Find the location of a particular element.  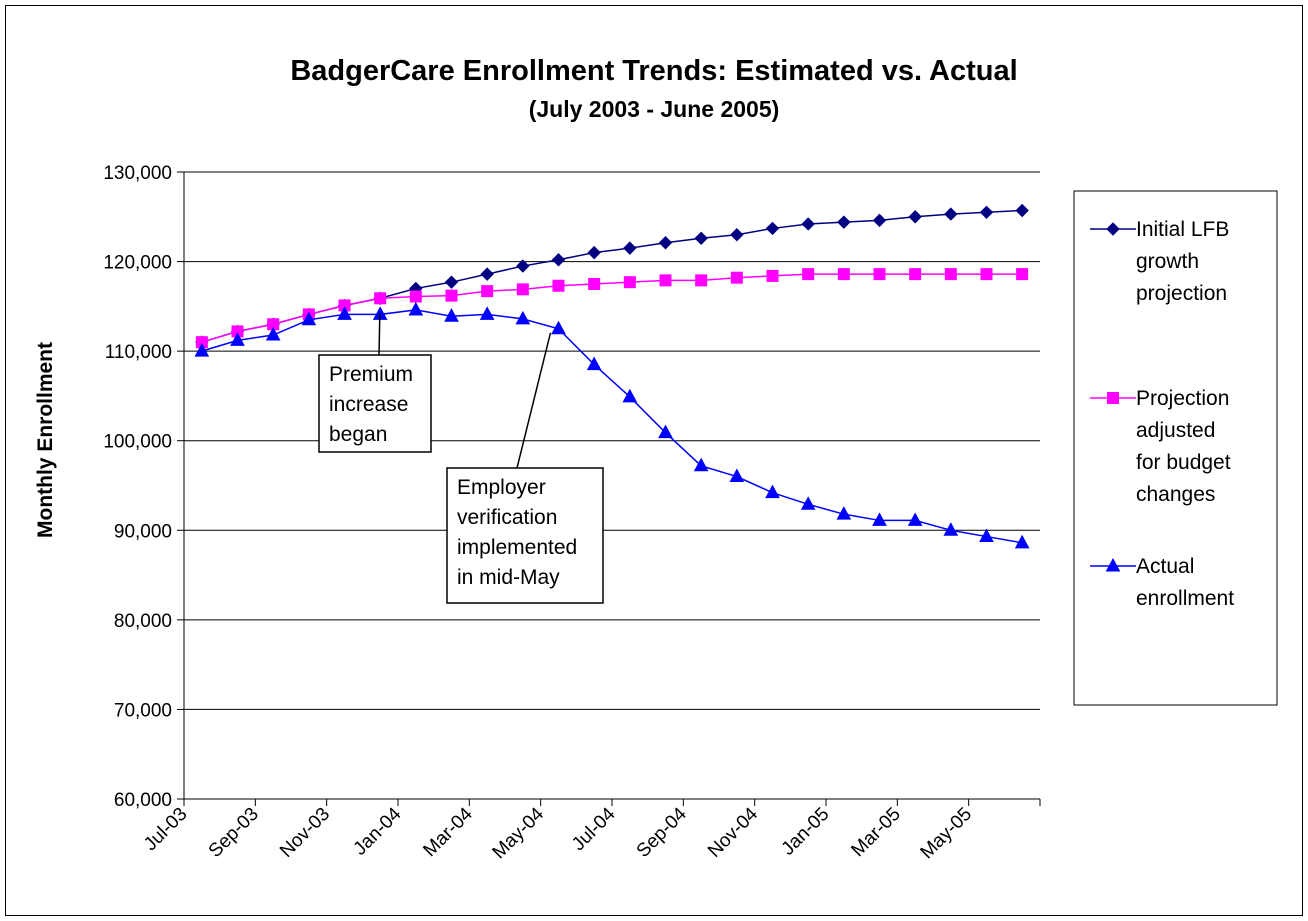

y-tick-label: 120,000 is located at coordinates (137, 263).